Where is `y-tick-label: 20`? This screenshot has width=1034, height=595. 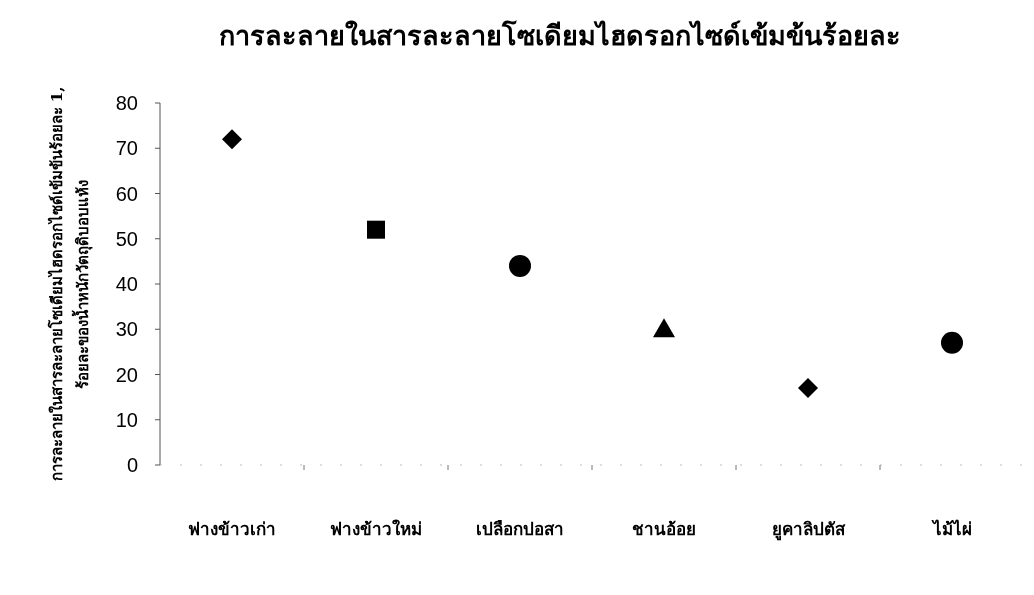
y-tick-label: 20 is located at coordinates (126, 374).